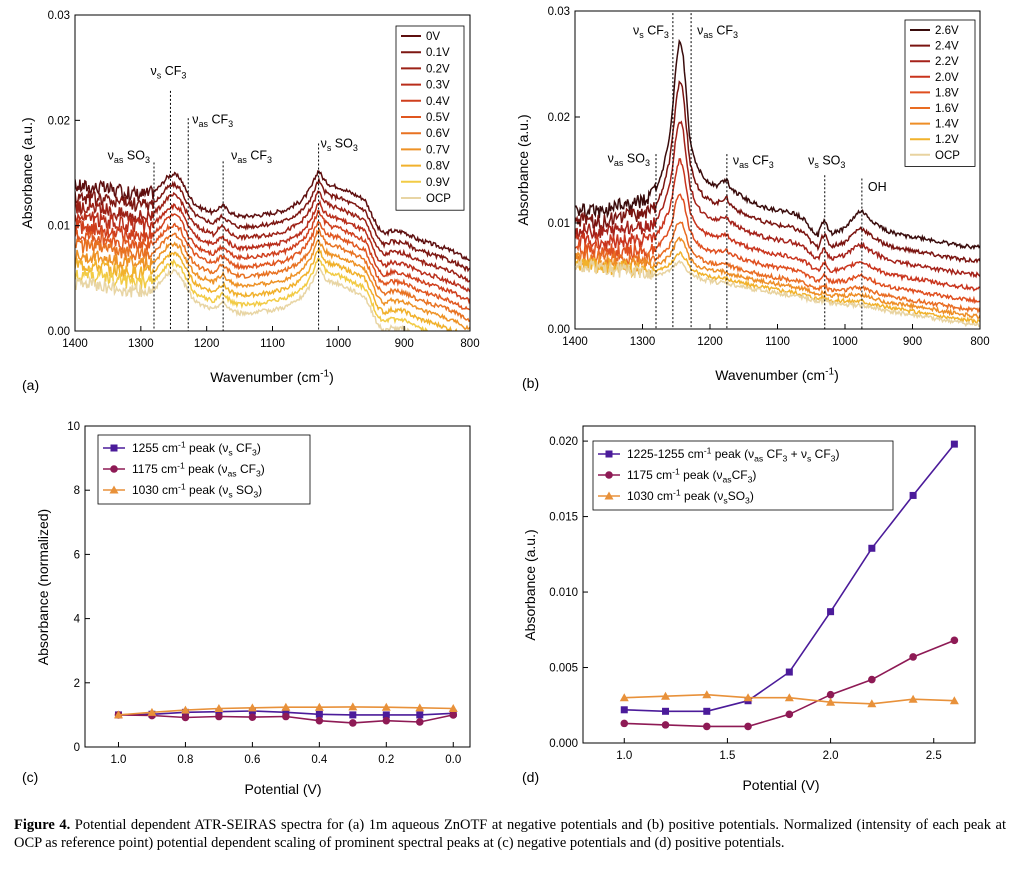 The height and width of the screenshot is (881, 1017). What do you see at coordinates (624, 756) in the screenshot?
I see `d-x-tick-label: 1.0` at bounding box center [624, 756].